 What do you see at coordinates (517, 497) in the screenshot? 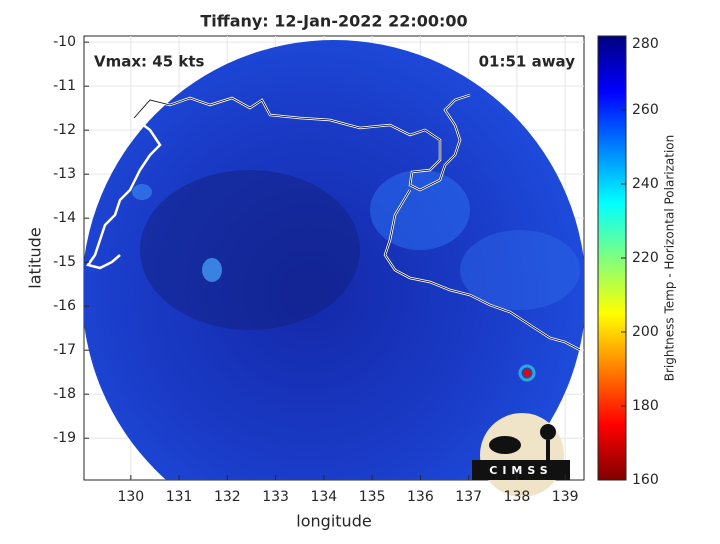
I see `x-tick-label: 138` at bounding box center [517, 497].